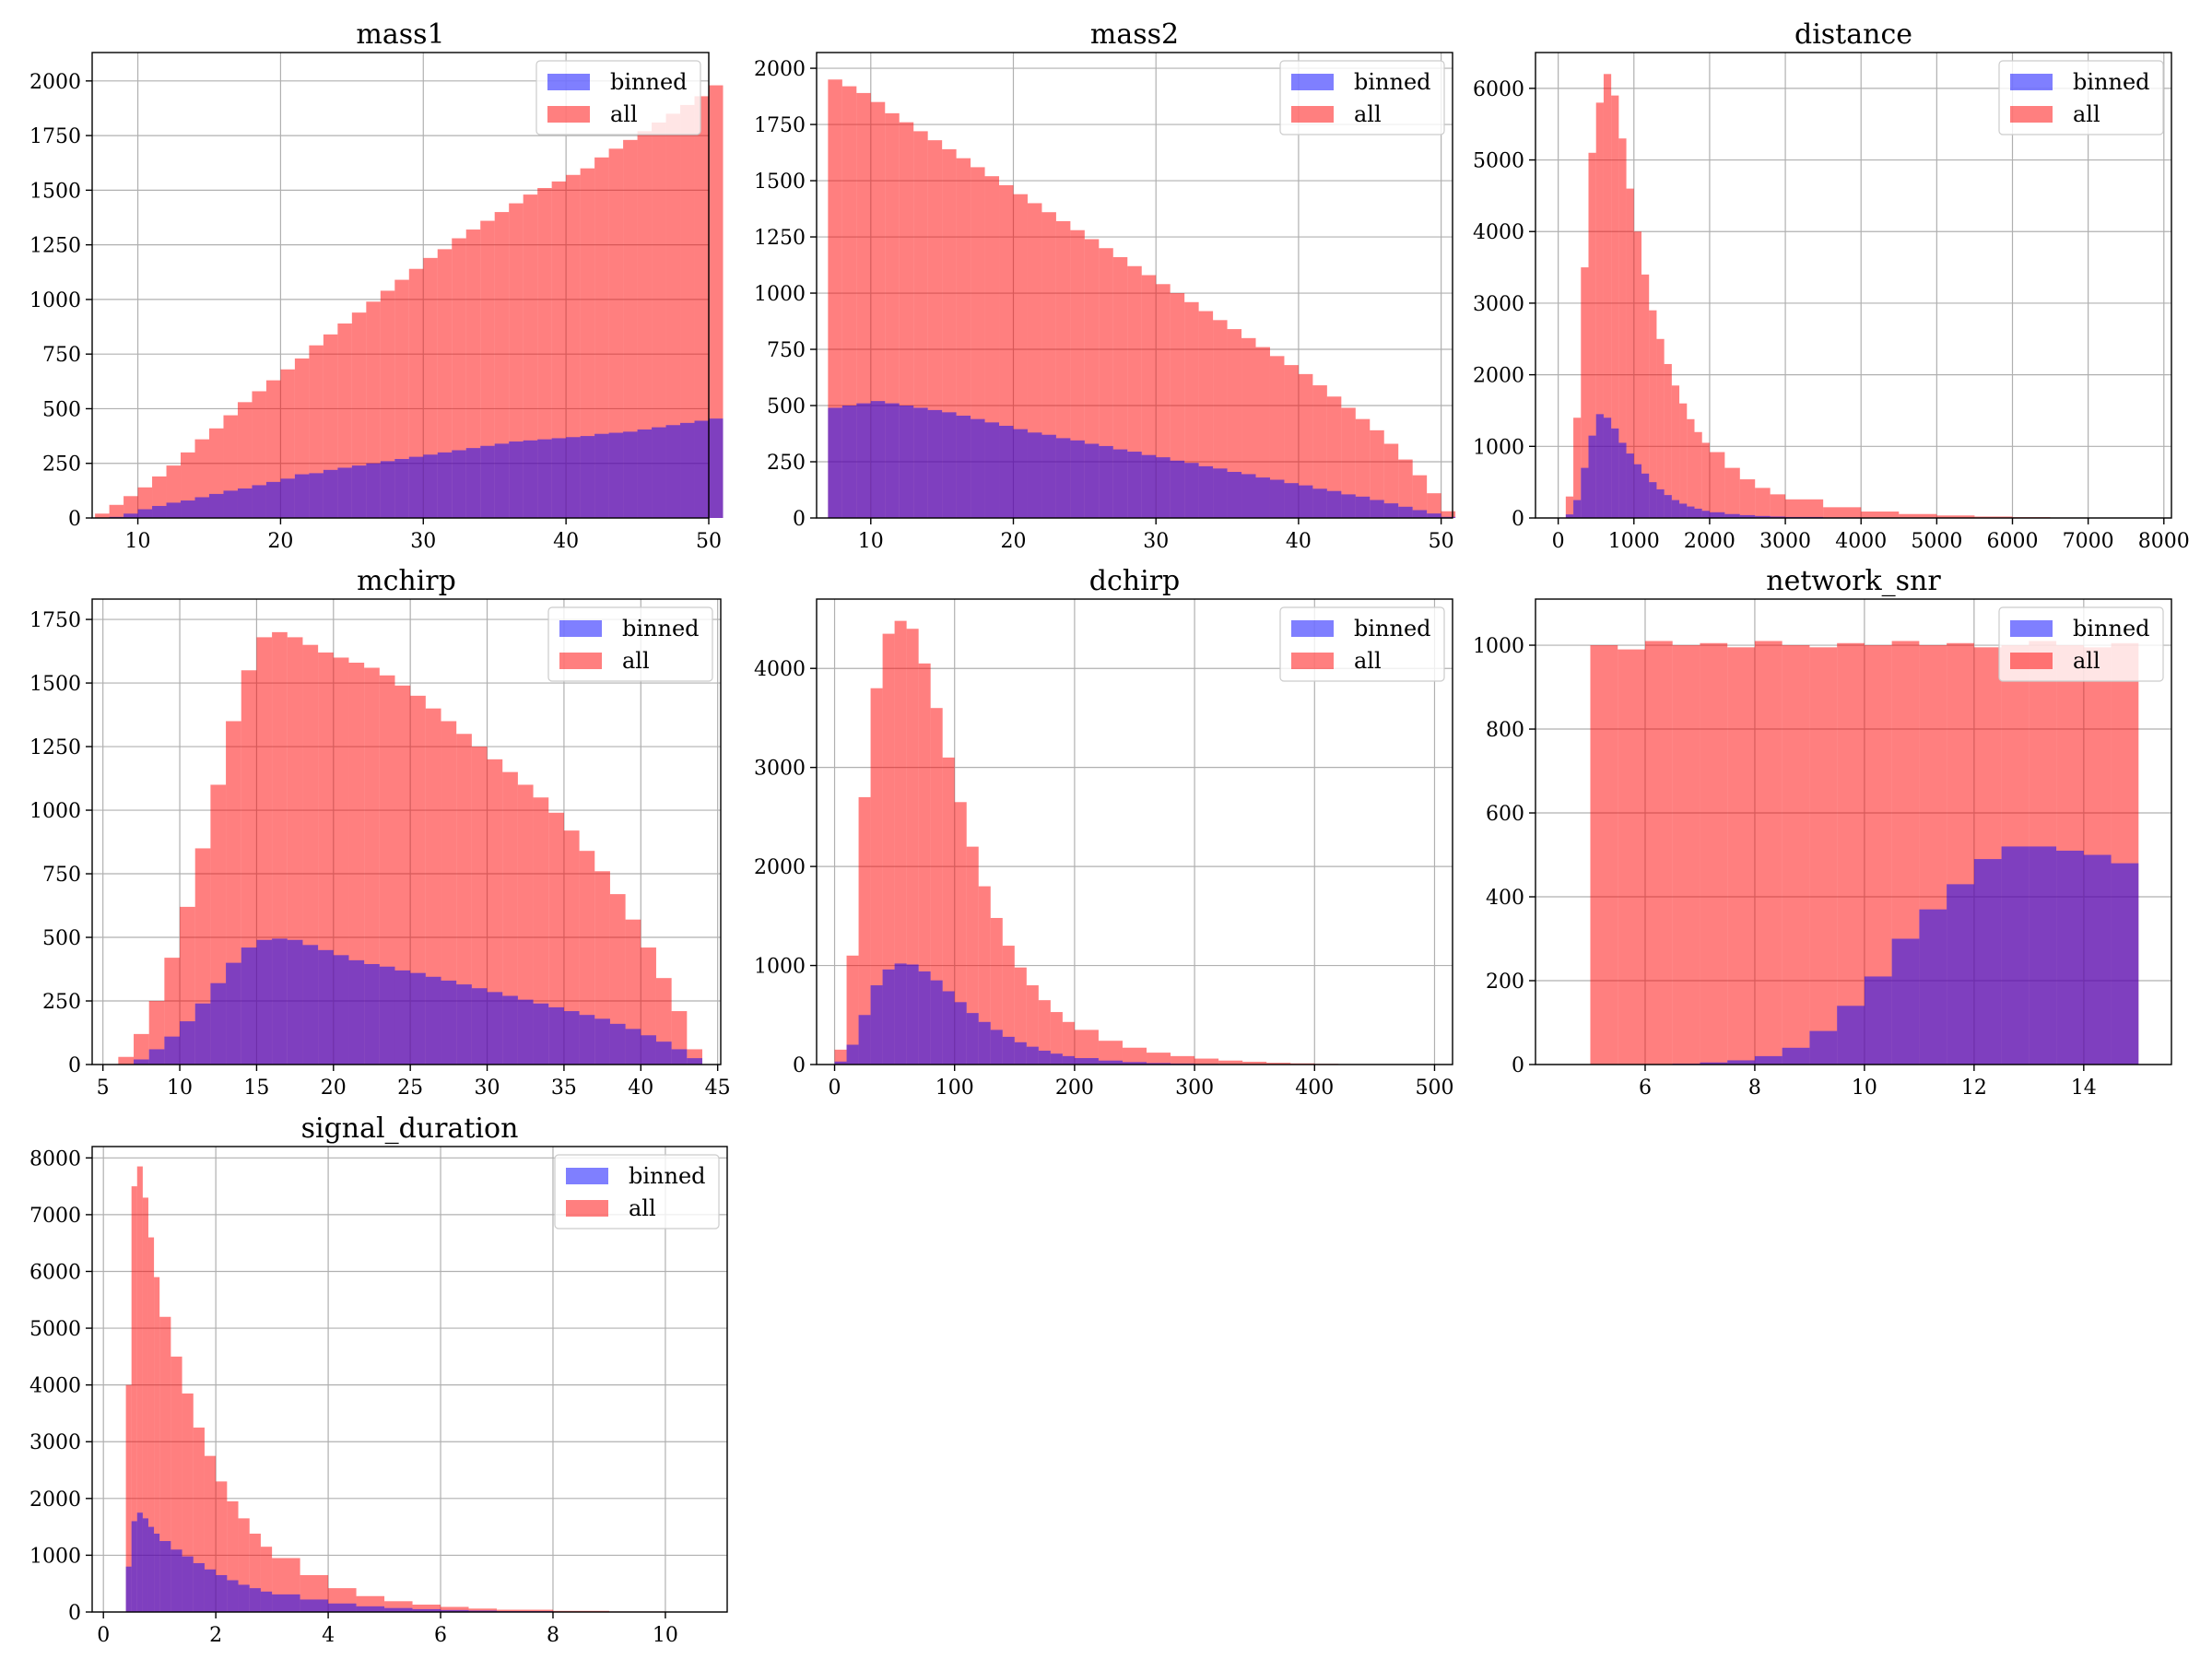 The image size is (2212, 1659). I want to click on y-tick-label: 1750, so click(780, 125).